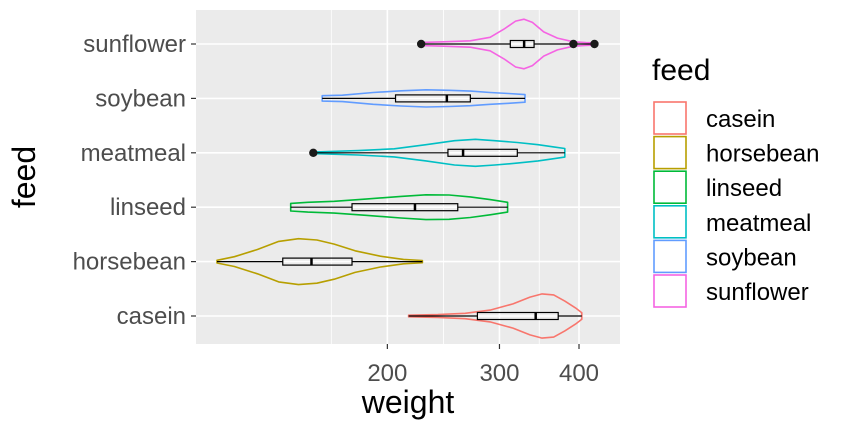  Describe the element at coordinates (499, 373) in the screenshot. I see `x-tick-label: 300` at that location.